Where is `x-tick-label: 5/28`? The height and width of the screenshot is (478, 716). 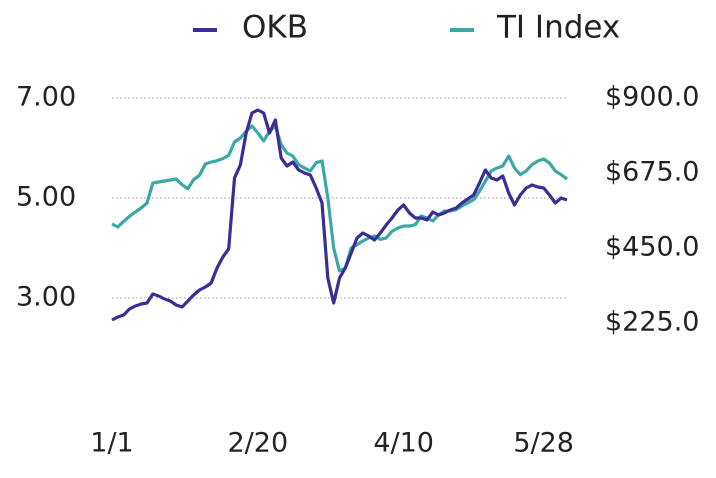
x-tick-label: 5/28 is located at coordinates (543, 443).